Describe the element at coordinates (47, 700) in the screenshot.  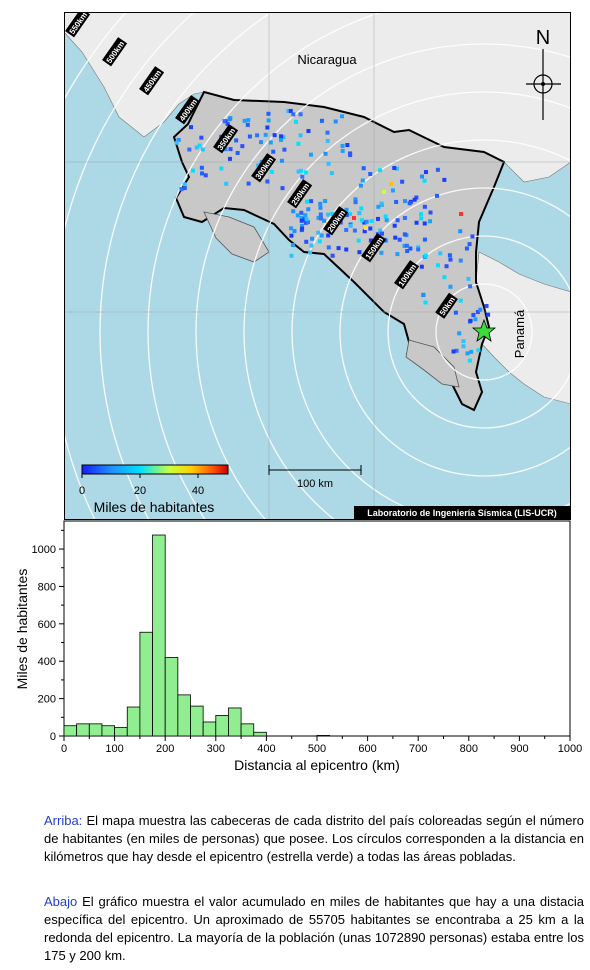
I see `y-tick-label: 200` at that location.